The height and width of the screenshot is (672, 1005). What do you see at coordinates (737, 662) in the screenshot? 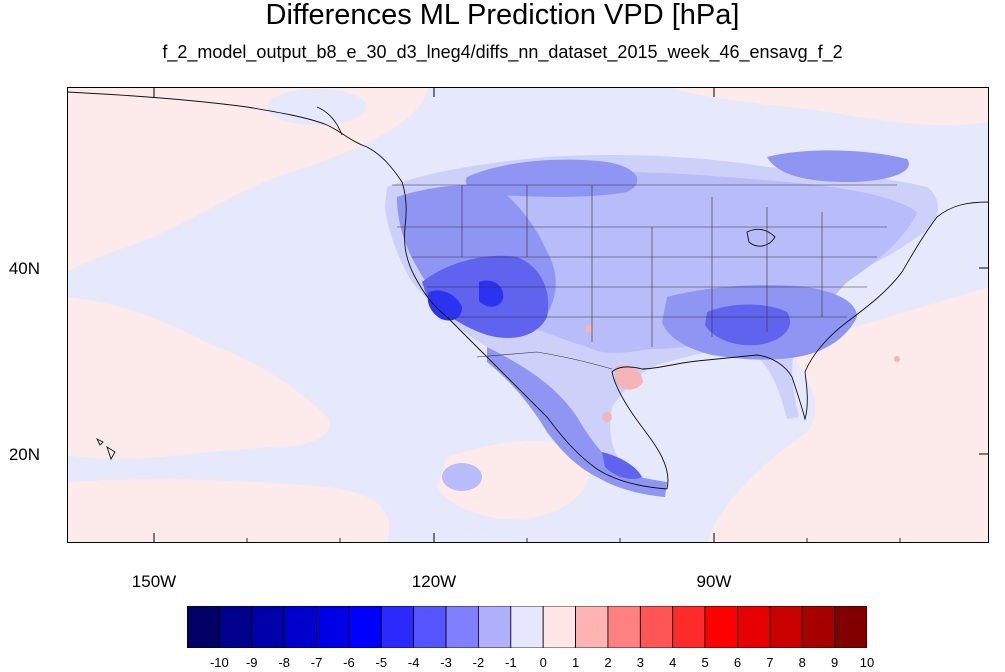
I see `colorbar-tick-label: 6` at bounding box center [737, 662].